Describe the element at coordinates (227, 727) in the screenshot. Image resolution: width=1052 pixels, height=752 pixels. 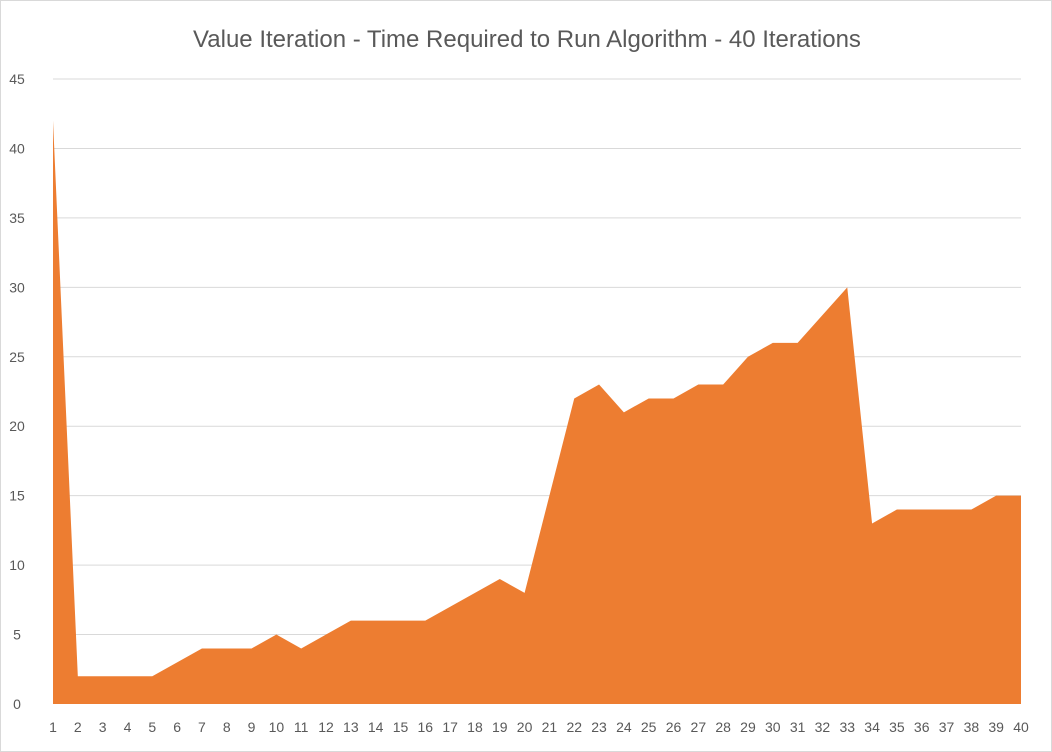
I see `x-tick-label: 8` at that location.